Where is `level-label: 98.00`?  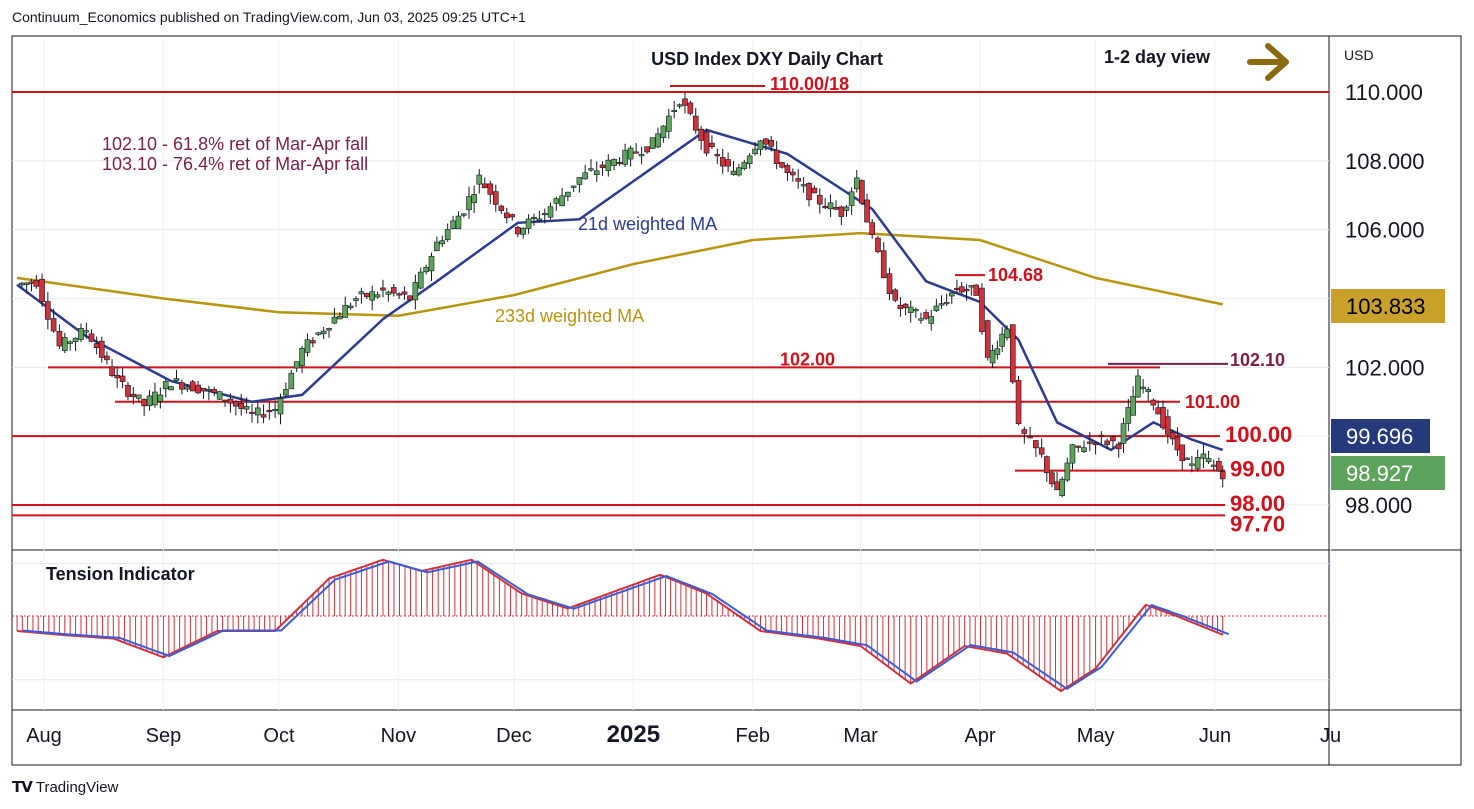
level-label: 98.00 is located at coordinates (1257, 503).